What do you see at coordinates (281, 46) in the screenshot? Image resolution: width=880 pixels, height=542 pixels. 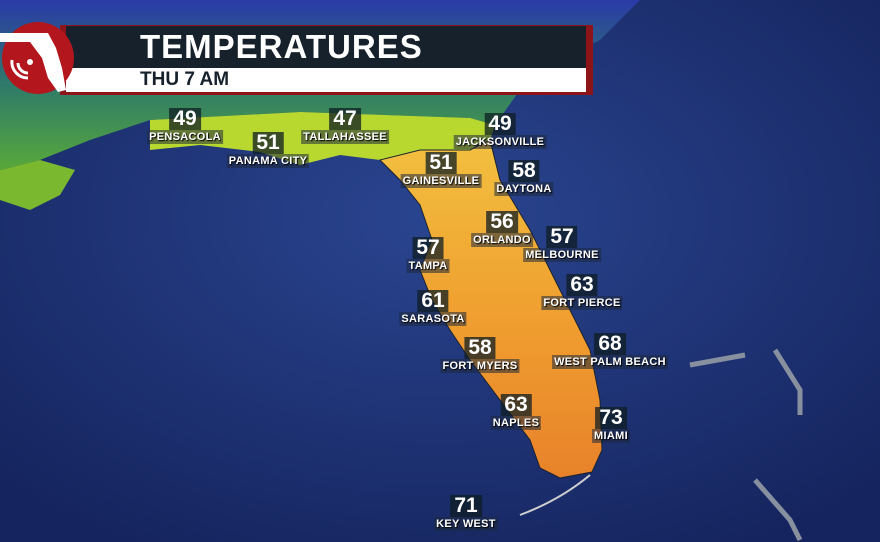 I see `page-title: TEMPERATURES` at bounding box center [281, 46].